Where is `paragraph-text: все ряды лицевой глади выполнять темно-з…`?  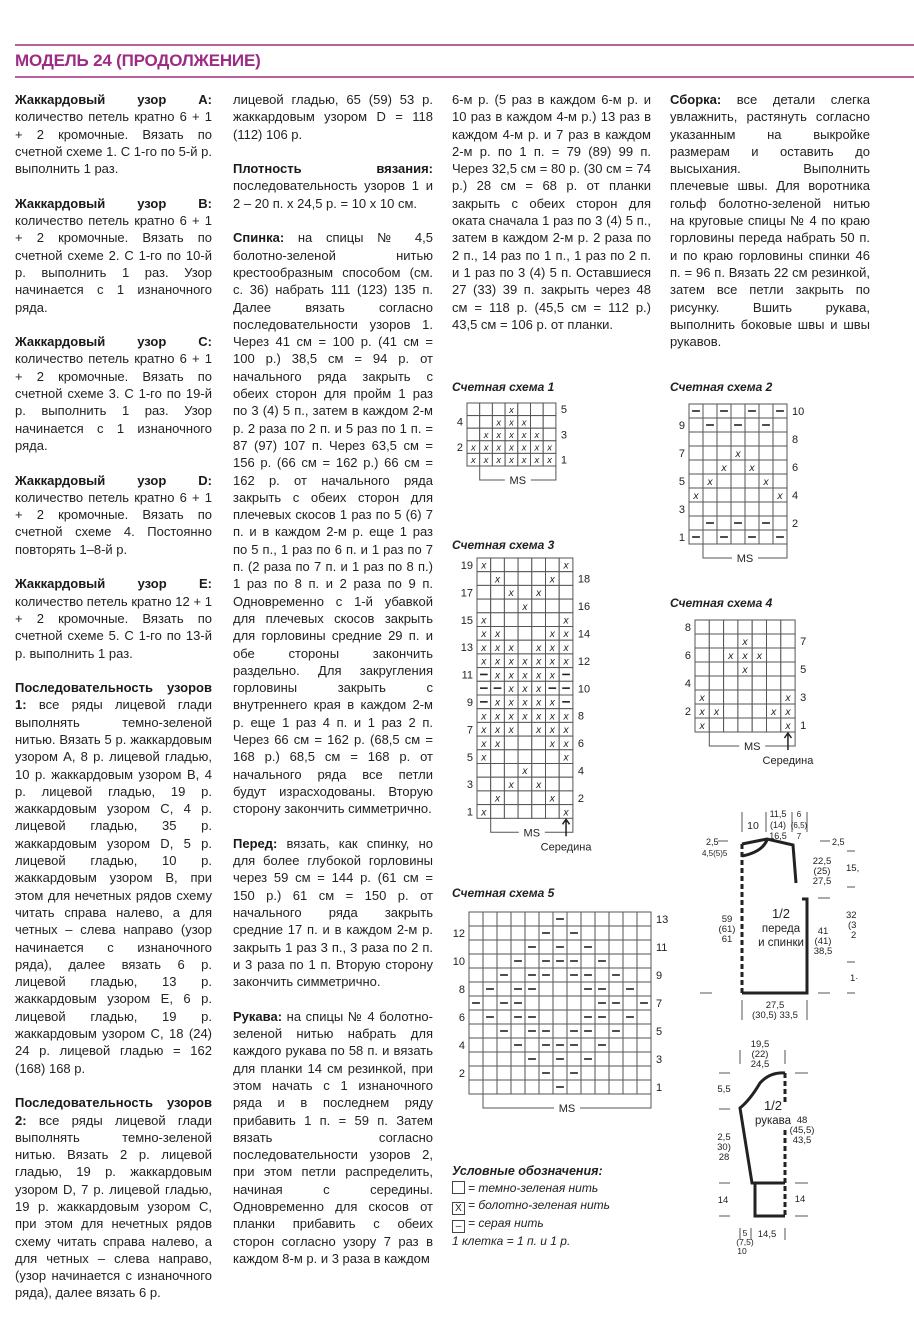
paragraph-text: все ряды лицевой глади выполнять темно-з… is located at coordinates (113, 886).